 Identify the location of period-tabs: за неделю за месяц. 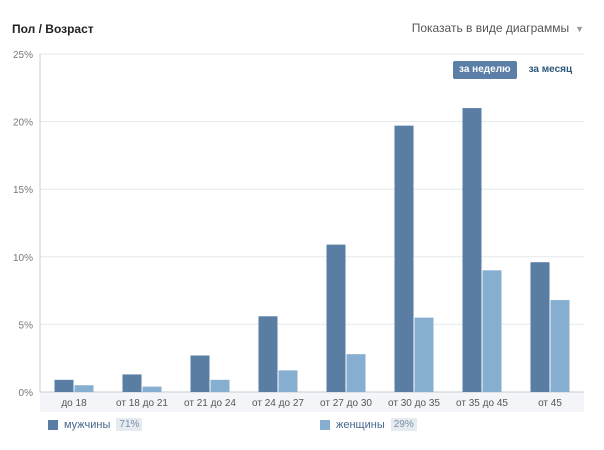
(515, 70).